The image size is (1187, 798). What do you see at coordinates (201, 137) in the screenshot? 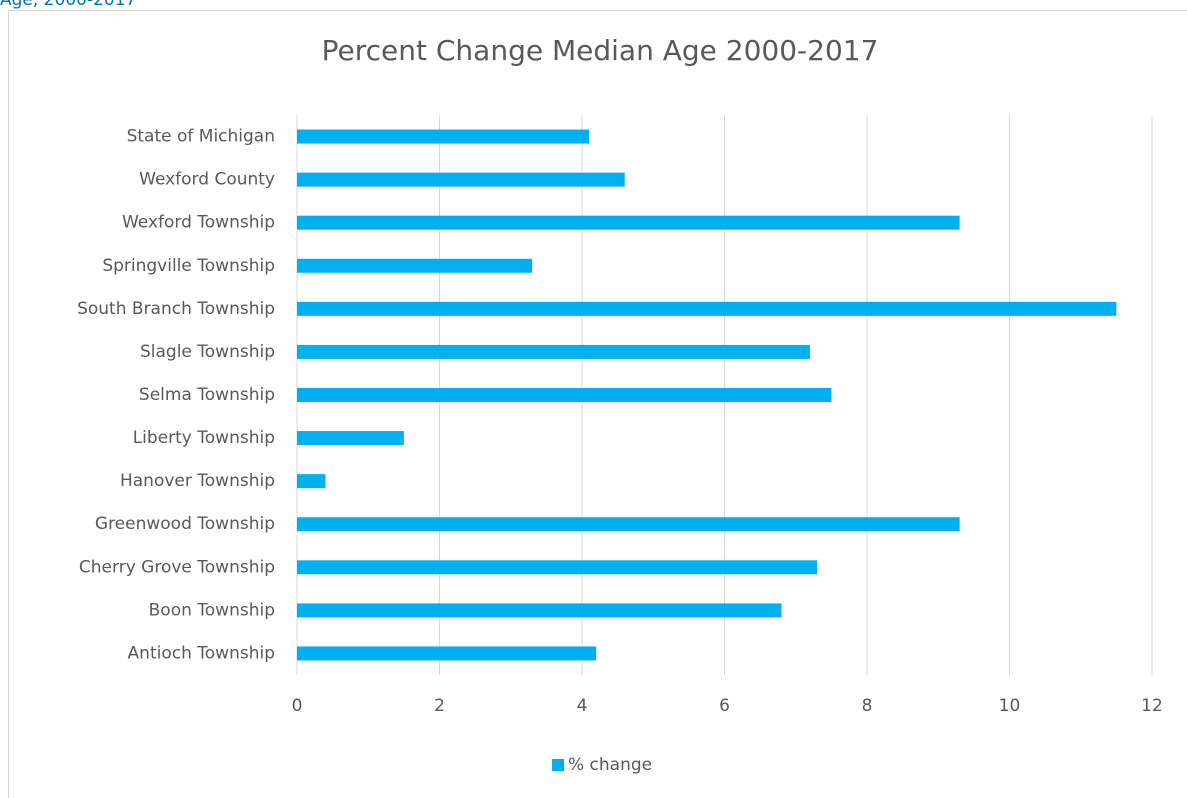
I see `y-tick-label: State of Michigan` at bounding box center [201, 137].